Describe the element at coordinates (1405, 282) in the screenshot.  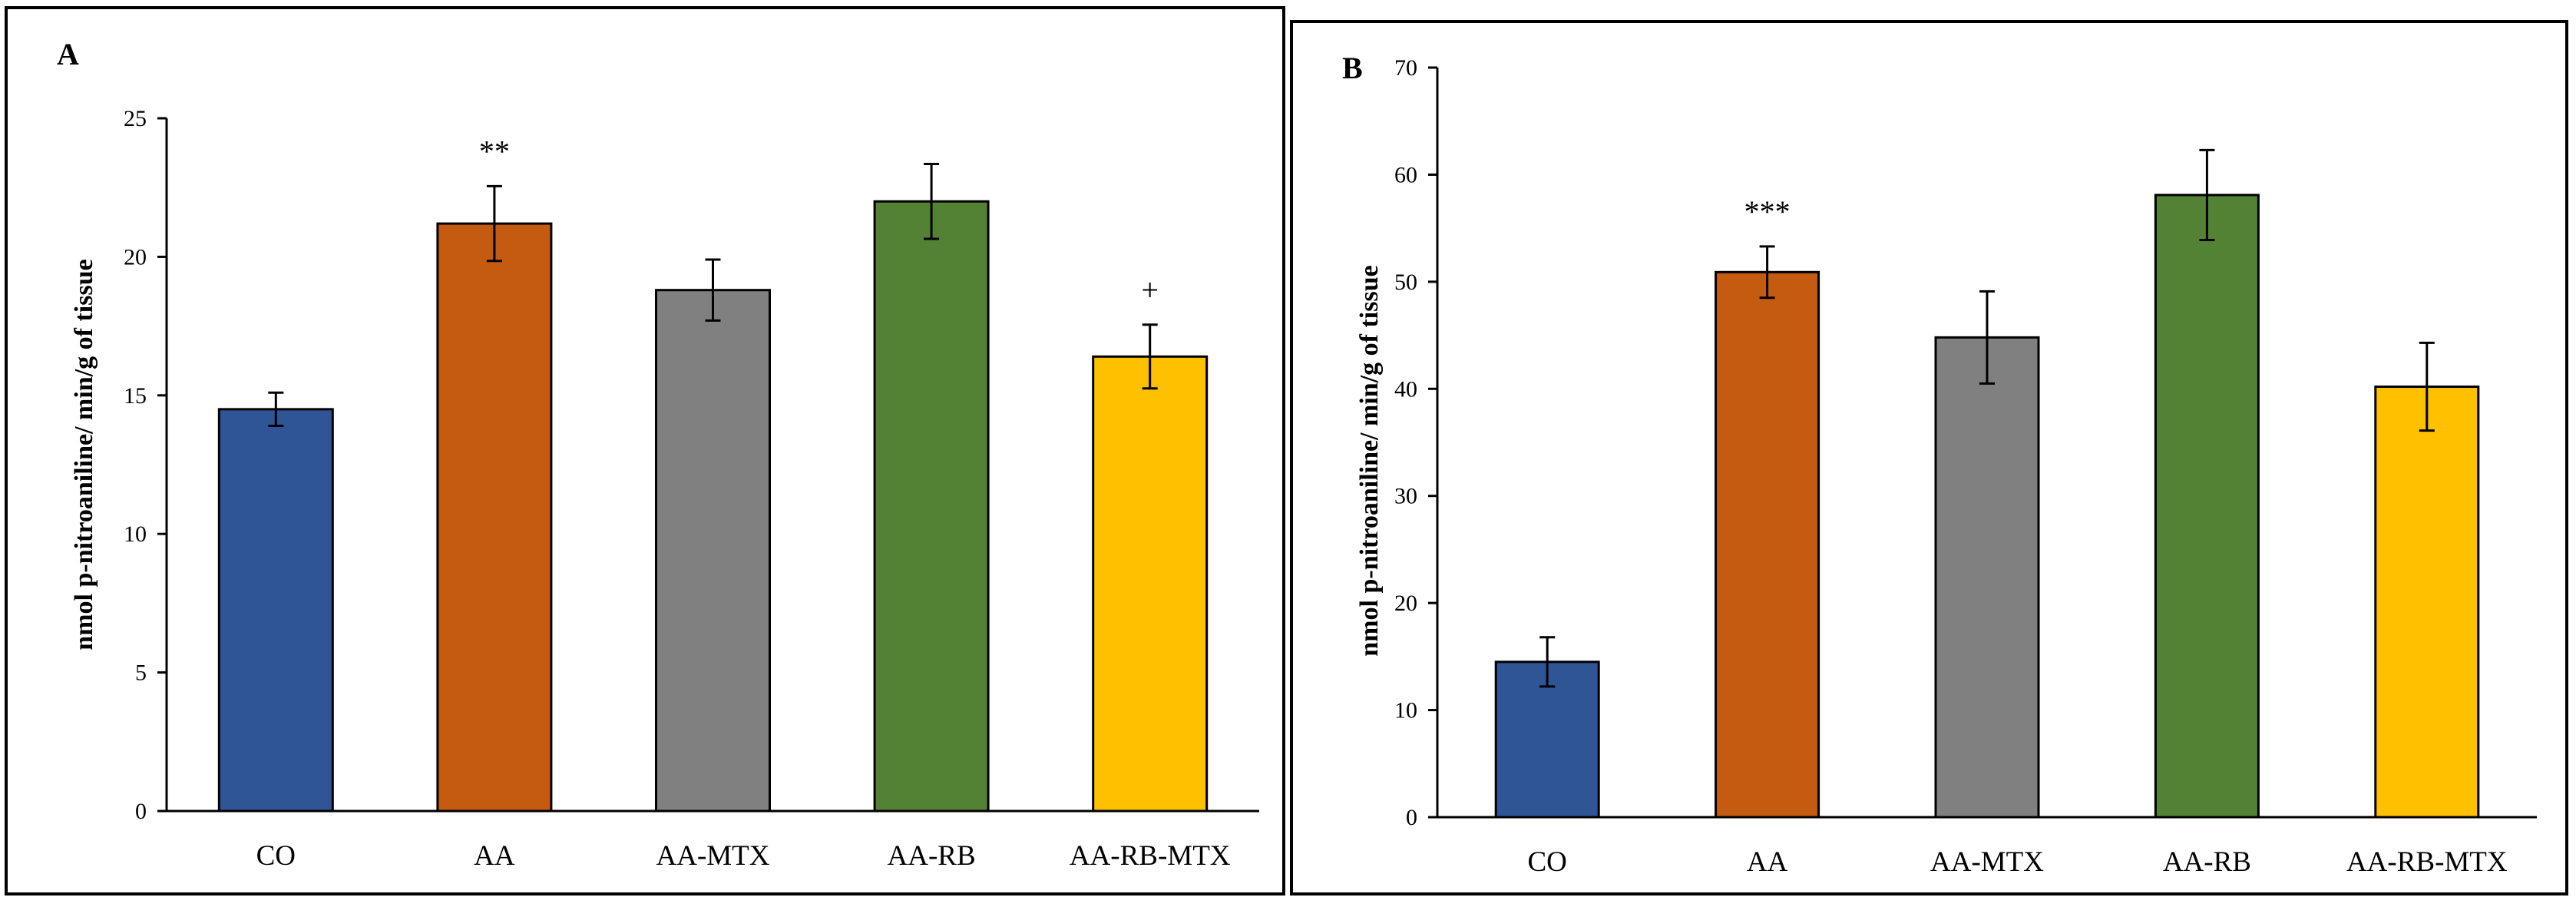
I see `chart-b-y-tick-label: 50` at that location.